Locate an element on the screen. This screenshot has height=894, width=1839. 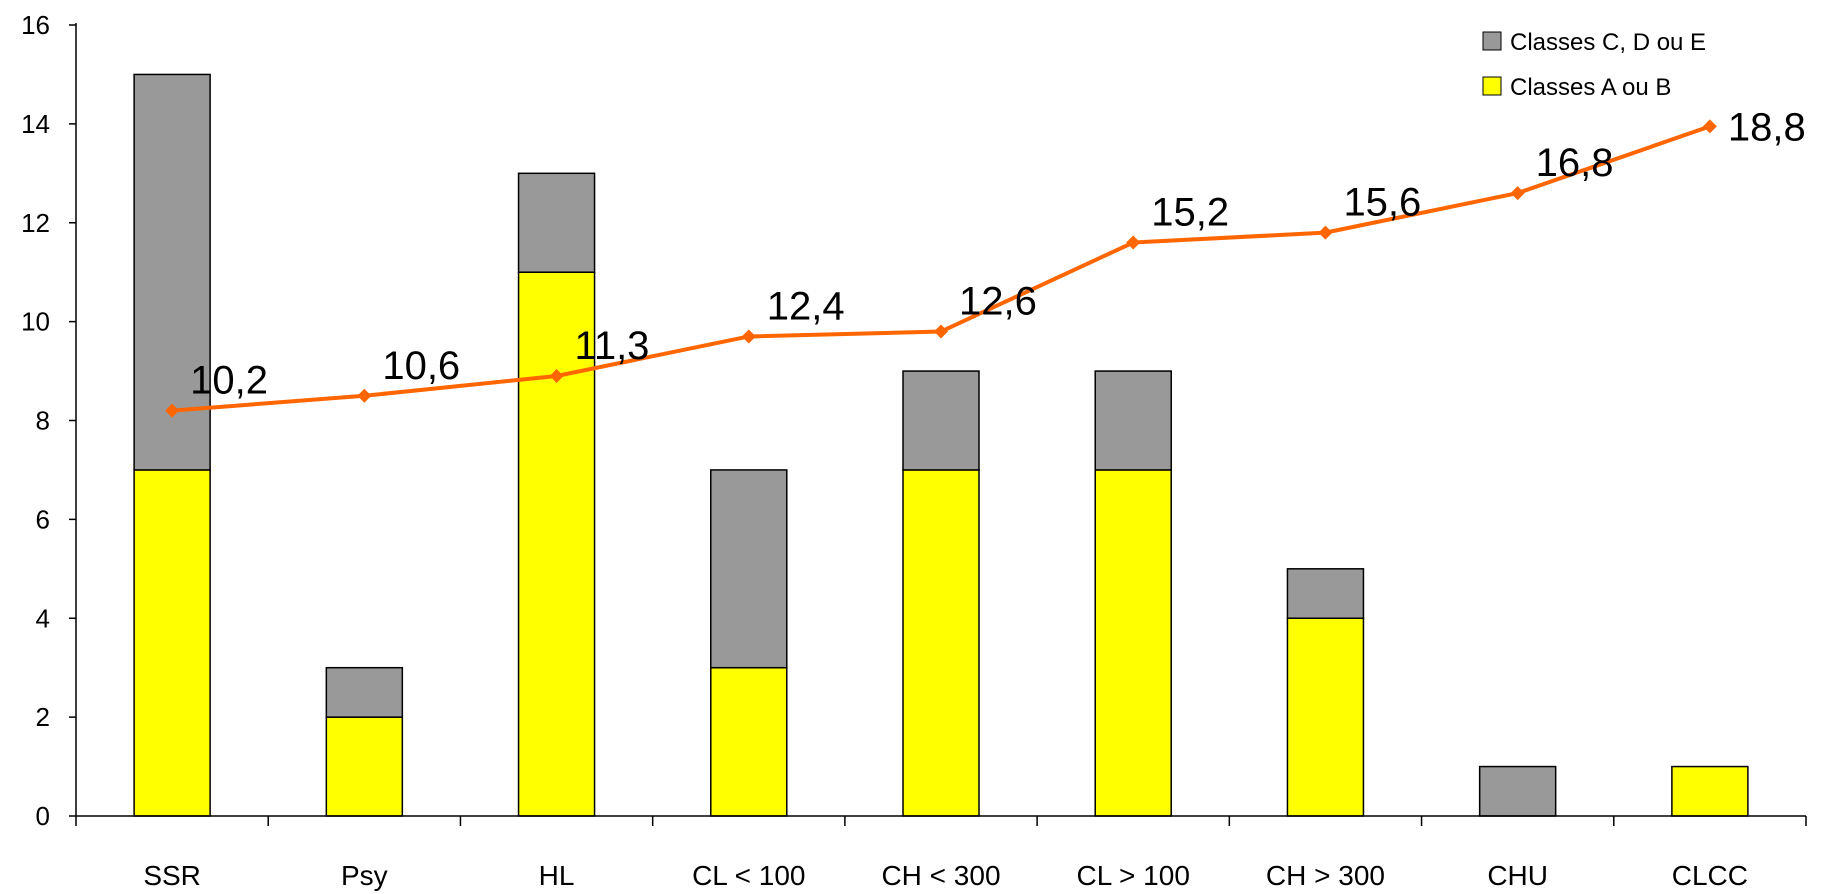
data-label-ssr: 10,2 is located at coordinates (229, 381).